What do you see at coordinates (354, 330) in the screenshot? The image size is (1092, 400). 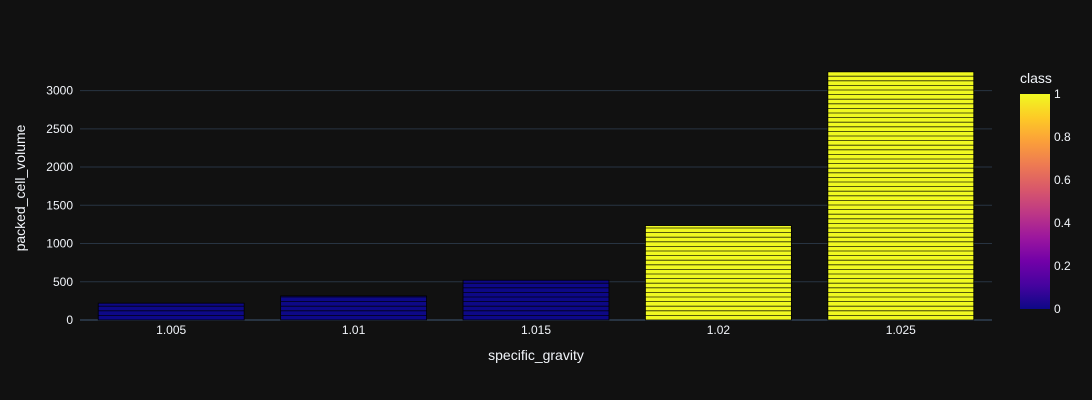 I see `x-tick-label: 1.01` at bounding box center [354, 330].